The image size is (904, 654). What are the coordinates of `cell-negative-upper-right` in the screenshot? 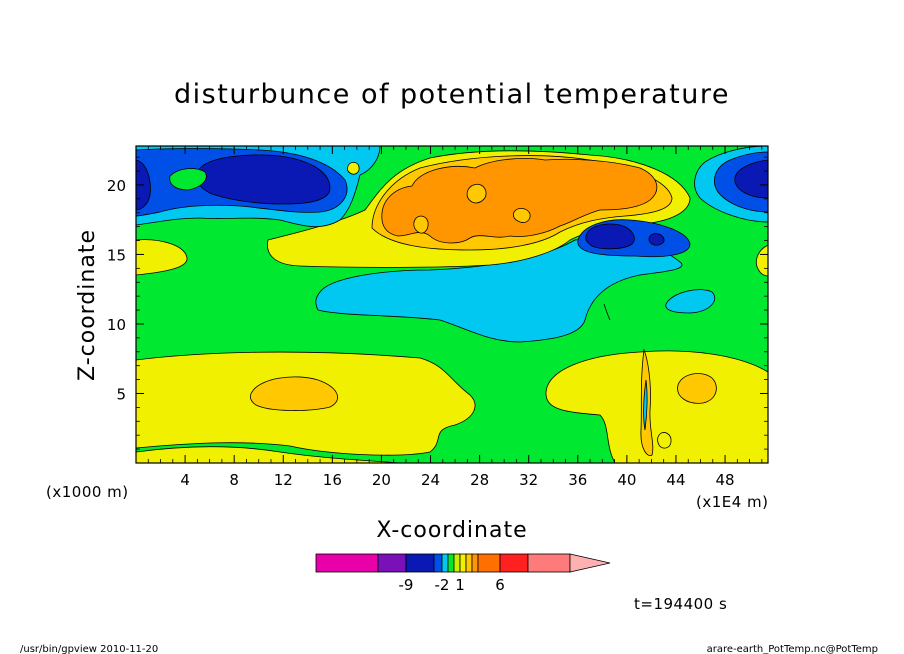 It's located at (751, 179).